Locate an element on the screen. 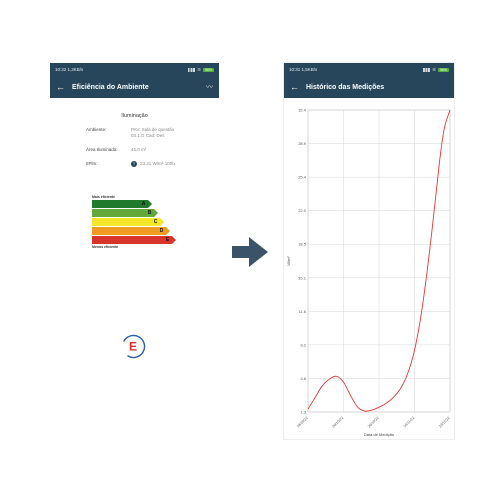 The width and height of the screenshot is (500, 500). y-tick-label: 1.3 is located at coordinates (303, 412).